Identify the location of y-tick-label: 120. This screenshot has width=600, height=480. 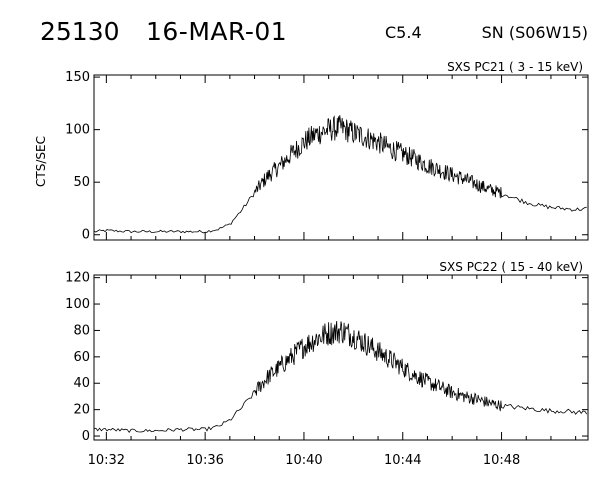
(77, 278).